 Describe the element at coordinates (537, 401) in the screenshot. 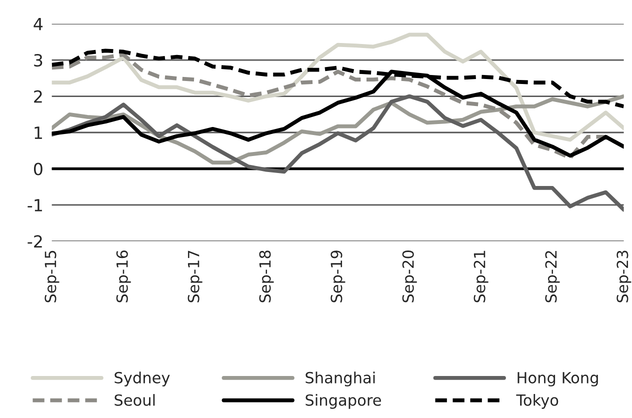

I see `legend-label: Tokyo` at that location.